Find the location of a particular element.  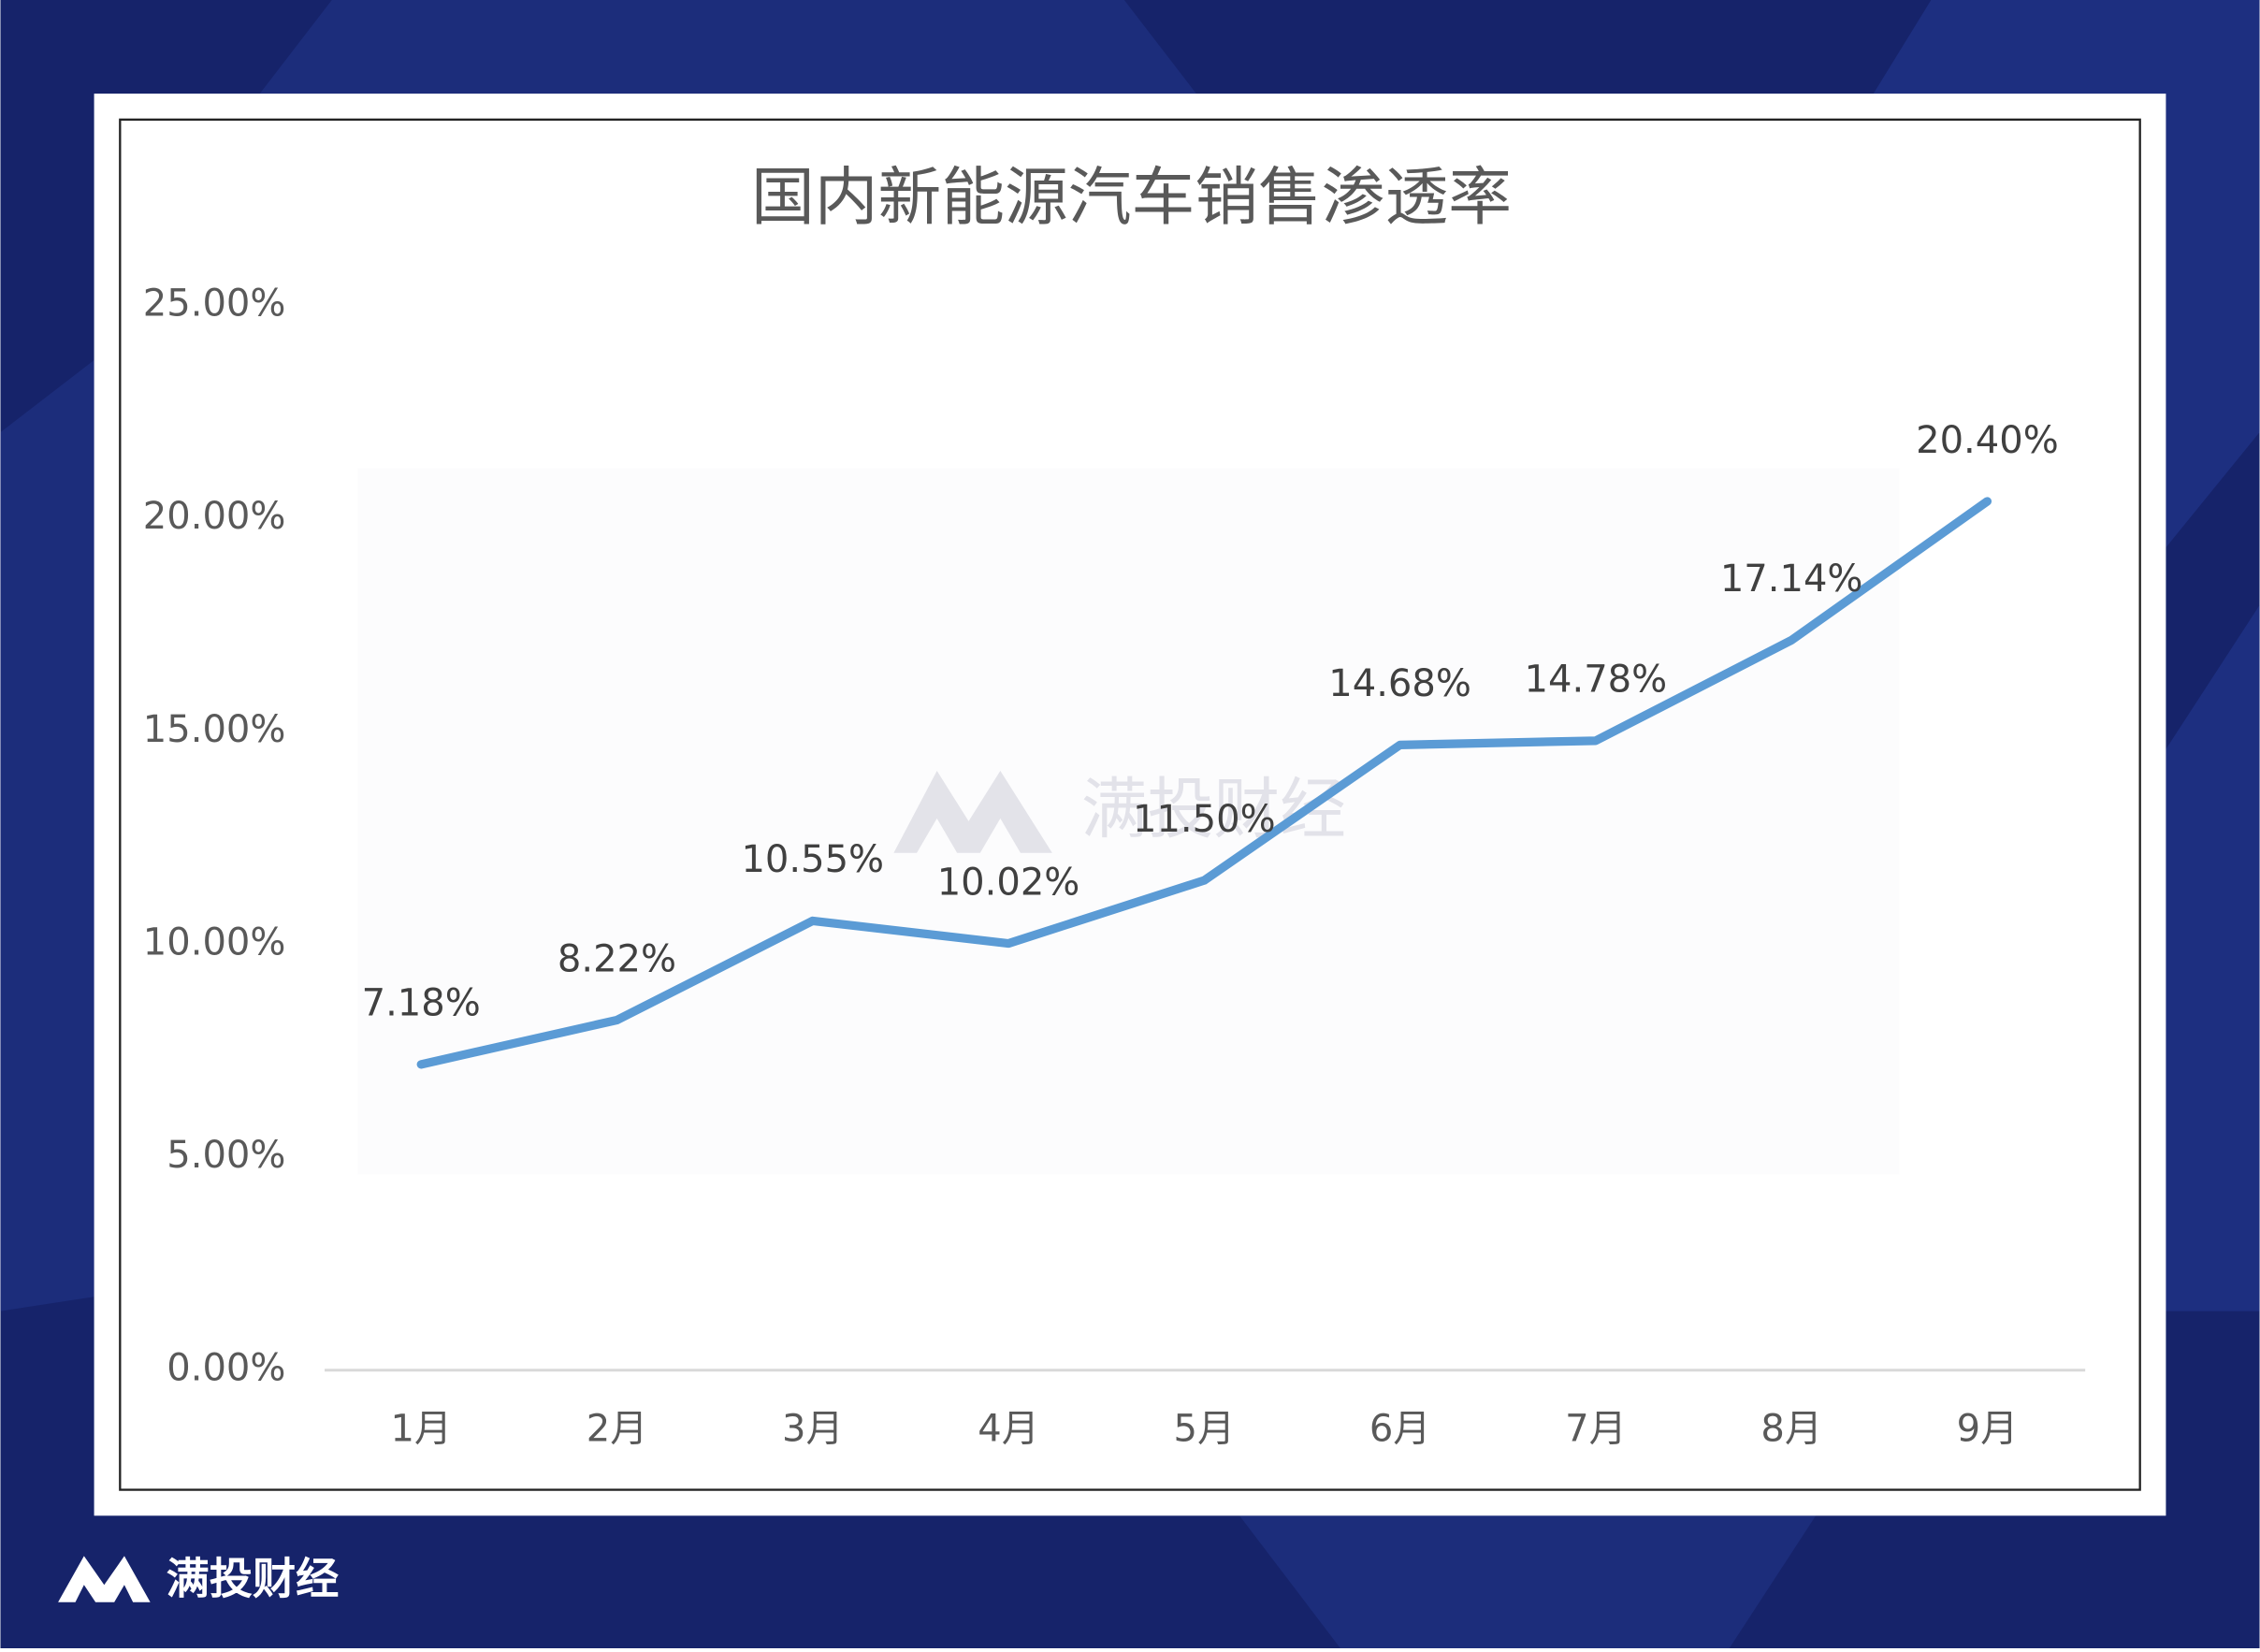

y-tick-label: 5.00% is located at coordinates (226, 1155).